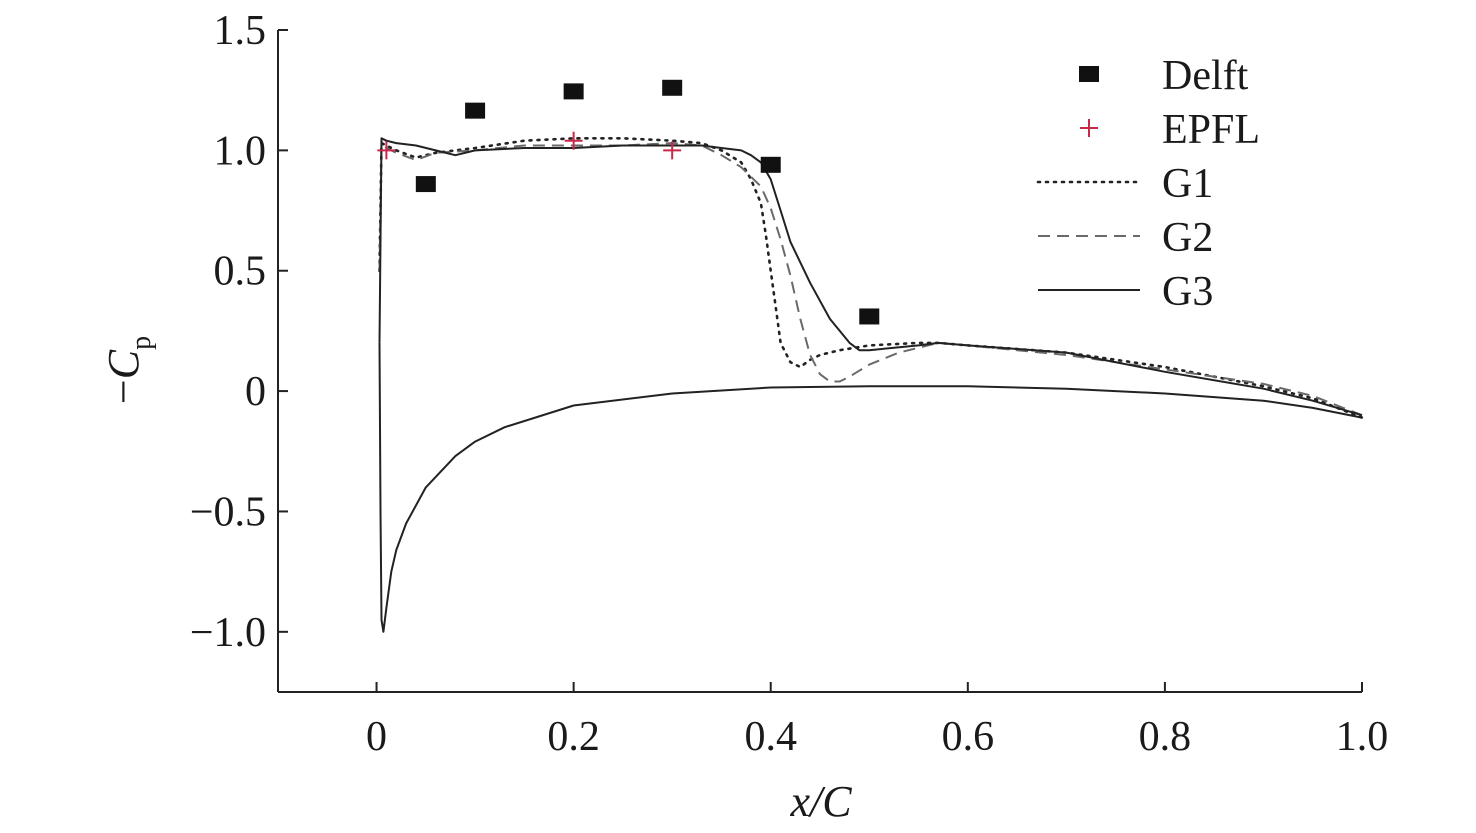  I want to click on legend-item-delft: Delft, so click(1164, 76).